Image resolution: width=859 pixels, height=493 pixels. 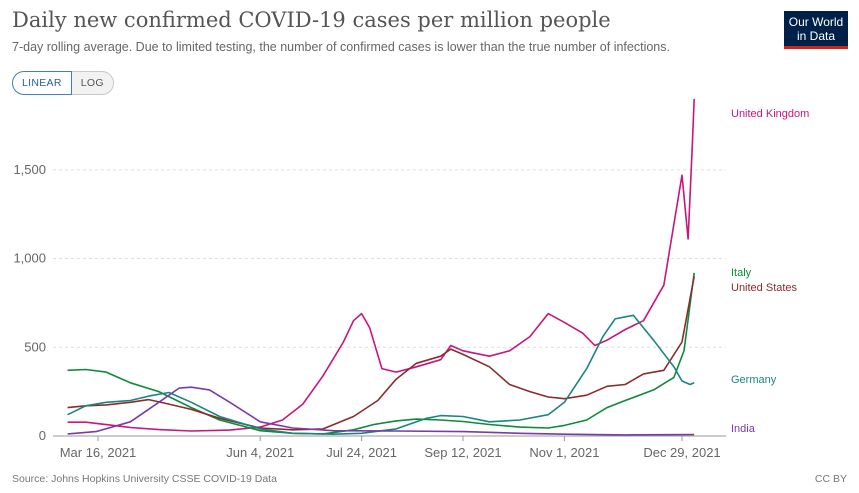 I want to click on x-tick-label: Jul 24, 2021, so click(x=361, y=452).